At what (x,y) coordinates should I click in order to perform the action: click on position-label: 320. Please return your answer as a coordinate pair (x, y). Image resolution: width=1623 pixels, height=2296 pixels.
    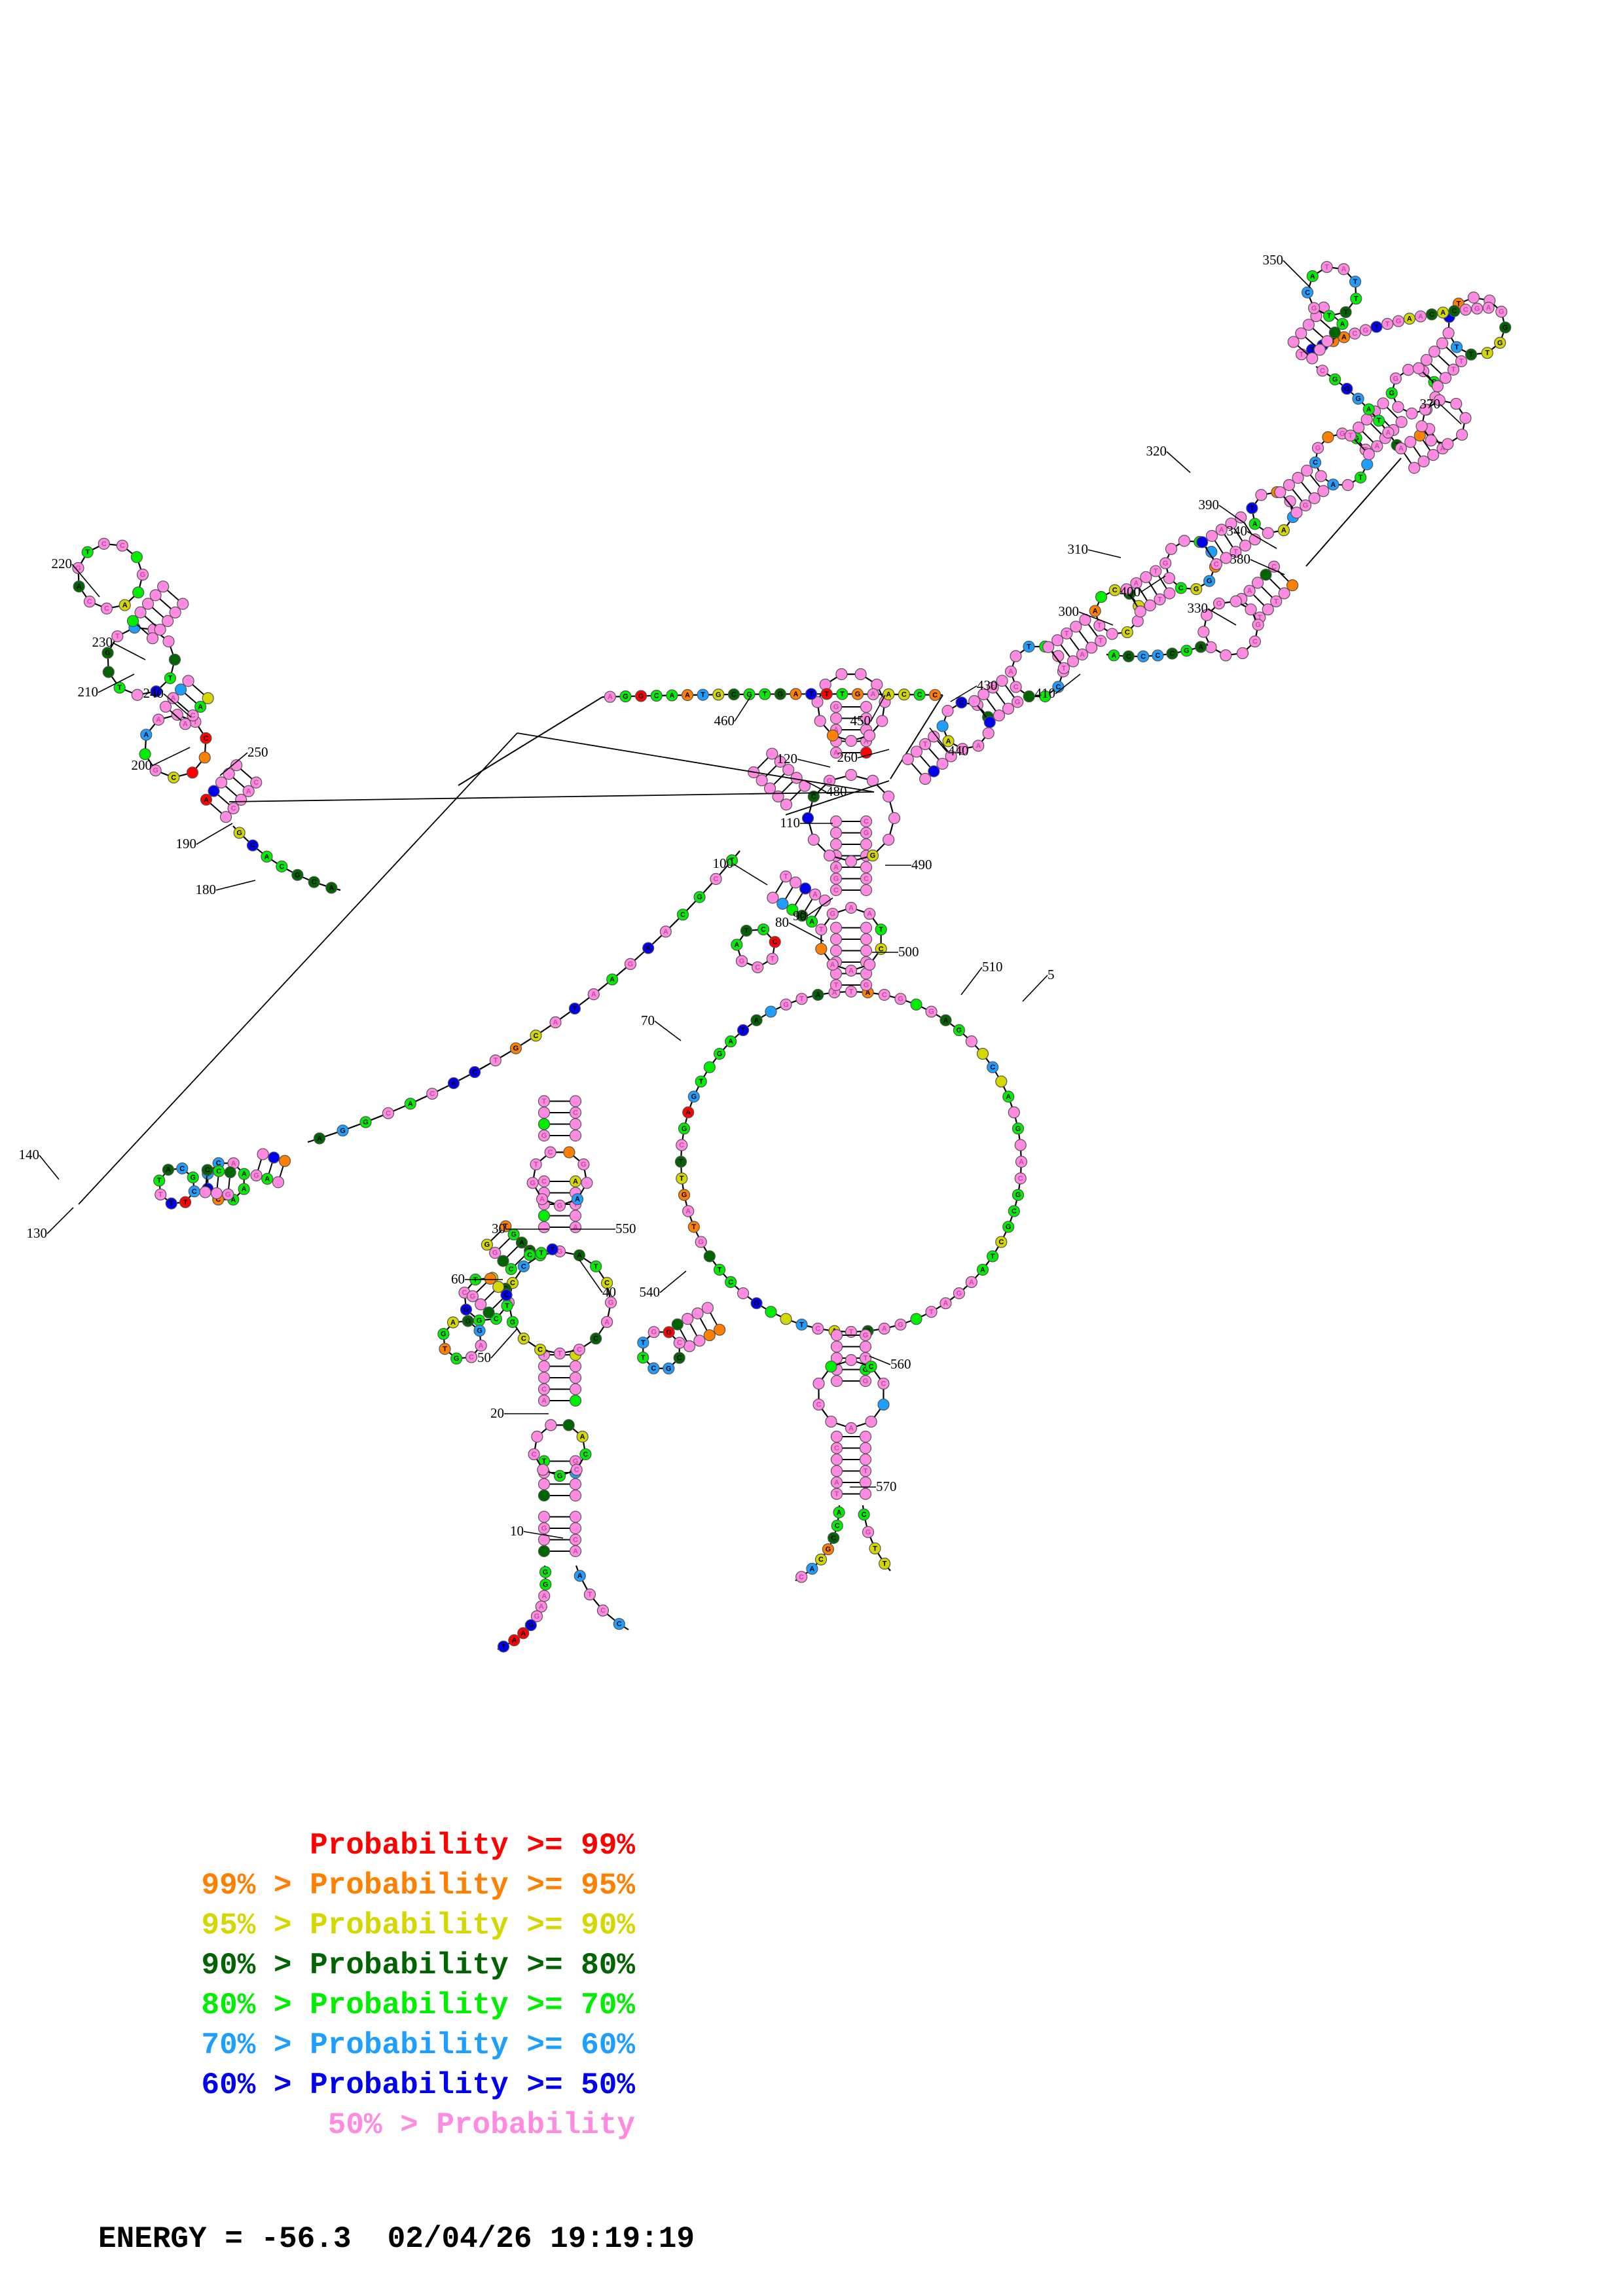
    Looking at the image, I should click on (1156, 451).